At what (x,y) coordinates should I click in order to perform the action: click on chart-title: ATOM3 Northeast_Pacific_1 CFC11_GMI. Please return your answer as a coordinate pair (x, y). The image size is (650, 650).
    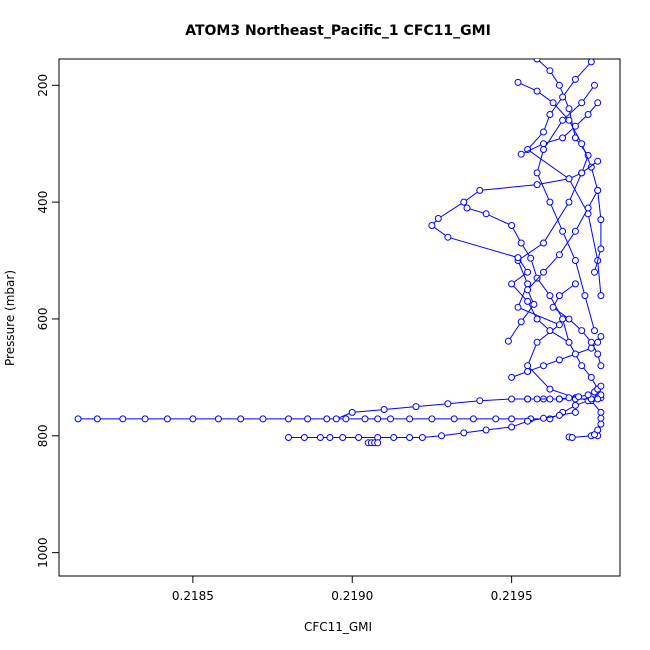
    Looking at the image, I should click on (338, 31).